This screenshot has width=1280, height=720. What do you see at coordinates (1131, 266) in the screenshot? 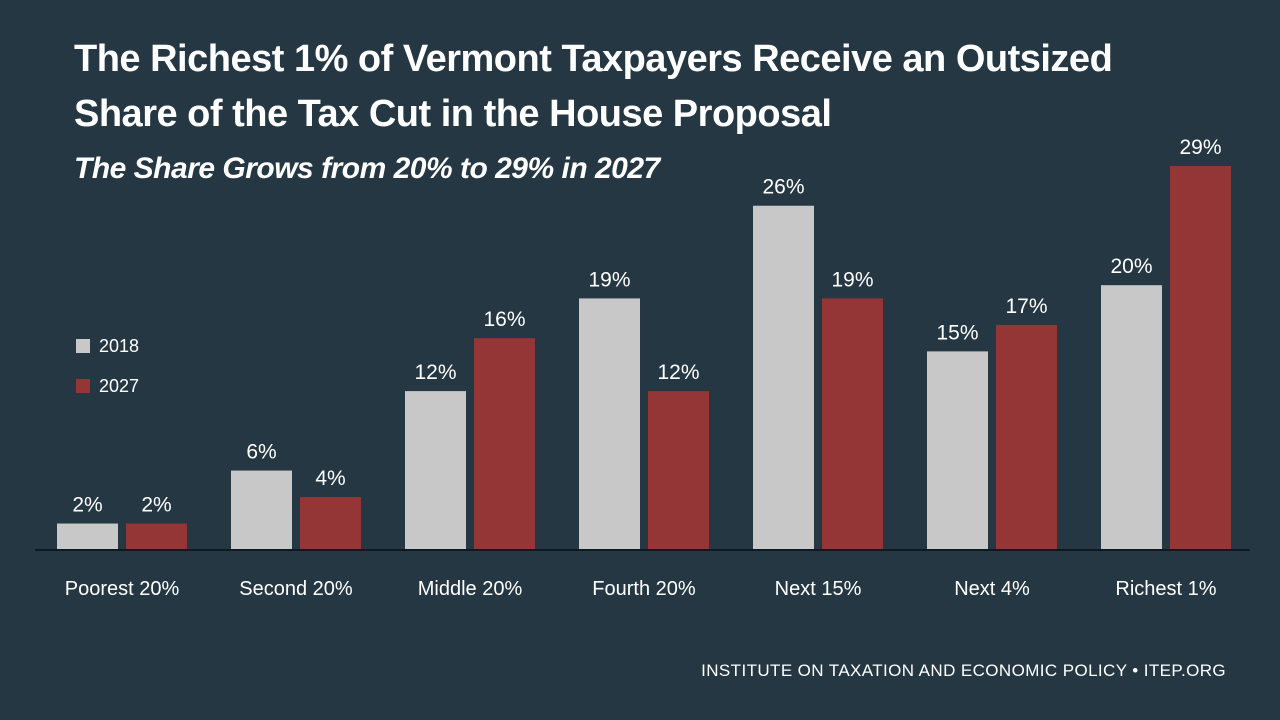
I see `data-label-2018-6: 20%` at bounding box center [1131, 266].